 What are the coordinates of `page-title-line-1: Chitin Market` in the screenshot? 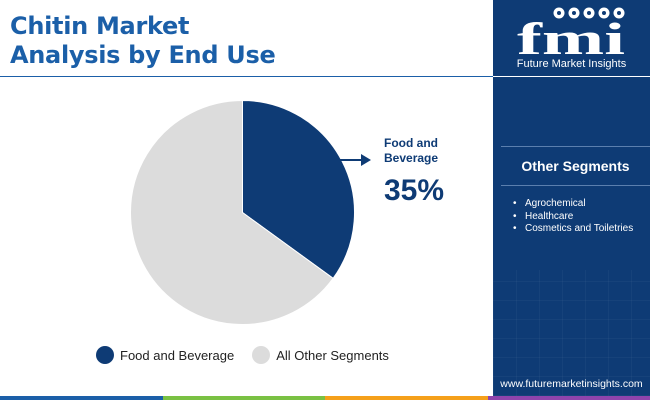 It's located at (100, 26).